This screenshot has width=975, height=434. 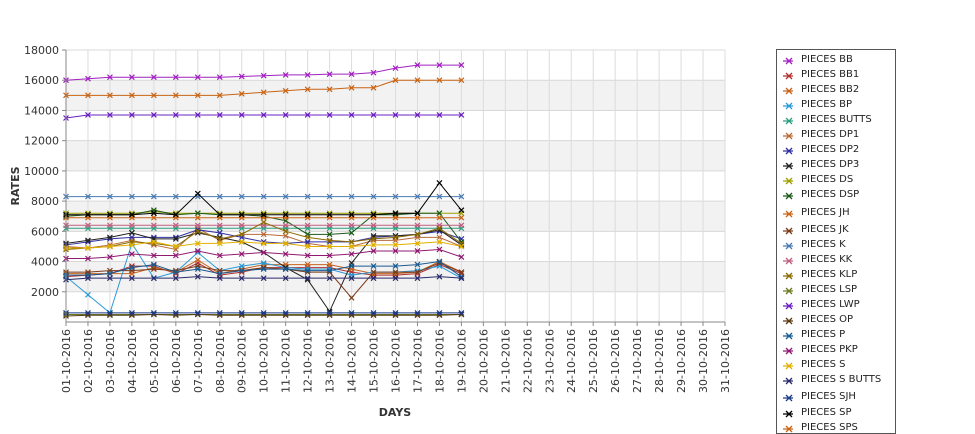 What do you see at coordinates (725, 361) in the screenshot?
I see `x-tick-label: 31-10-2016` at bounding box center [725, 361].